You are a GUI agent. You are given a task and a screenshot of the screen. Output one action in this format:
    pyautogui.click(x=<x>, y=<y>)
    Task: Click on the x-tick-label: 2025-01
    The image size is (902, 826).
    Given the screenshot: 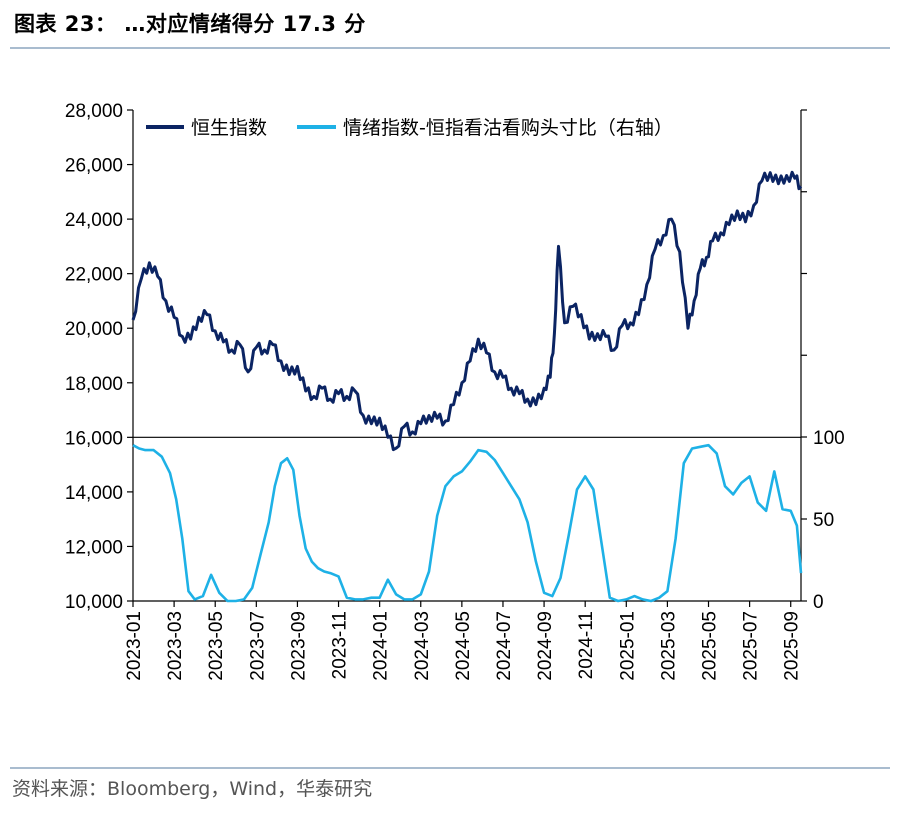 What is the action you would take?
    pyautogui.click(x=627, y=646)
    